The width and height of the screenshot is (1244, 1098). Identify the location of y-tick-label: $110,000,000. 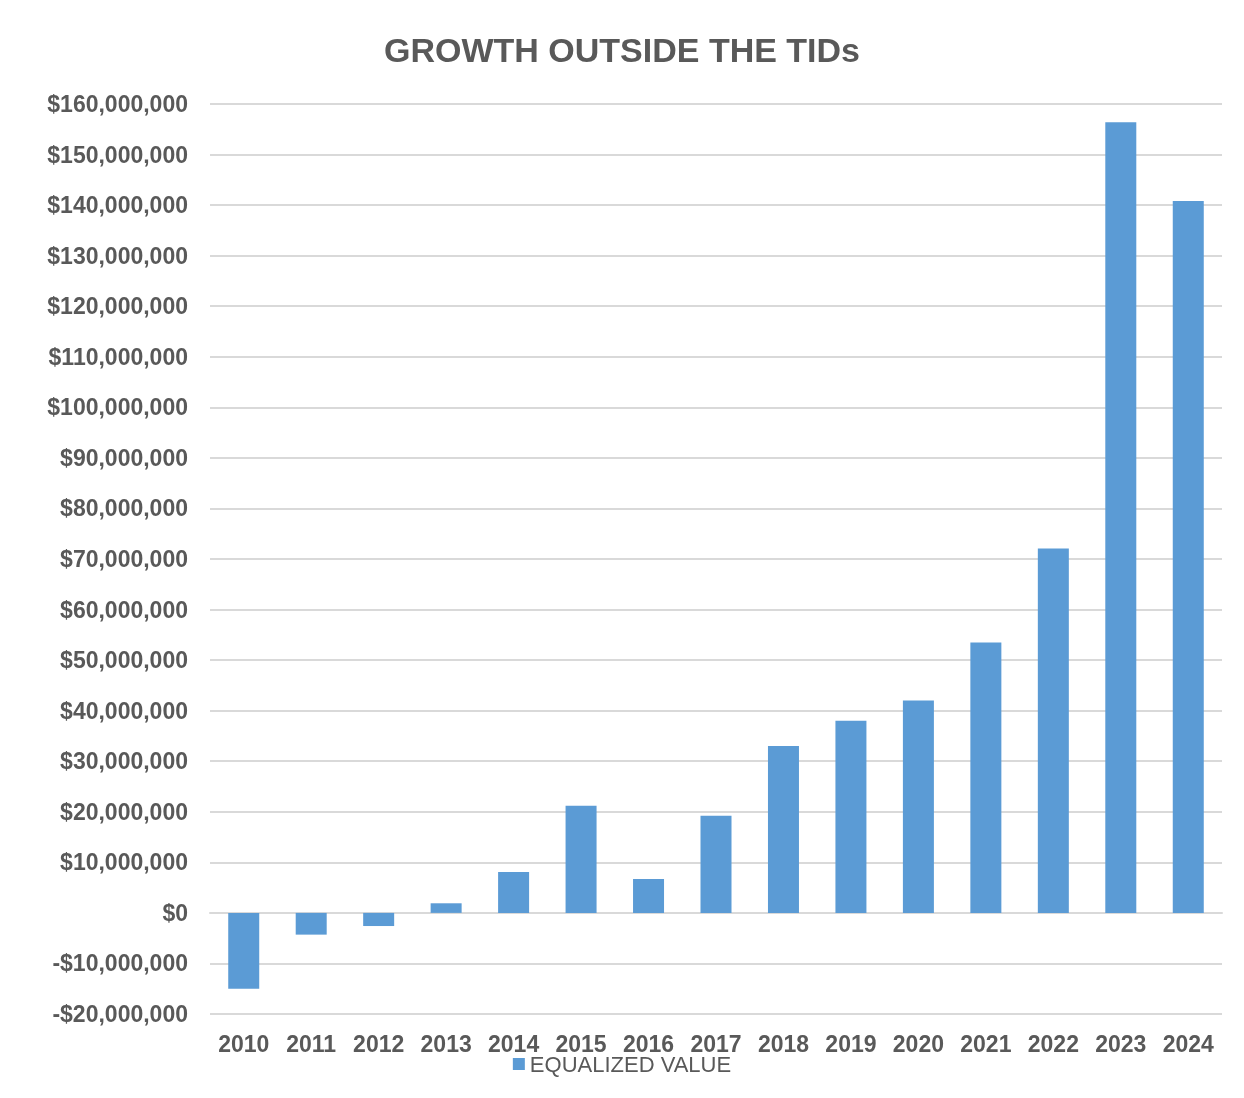
(118, 356).